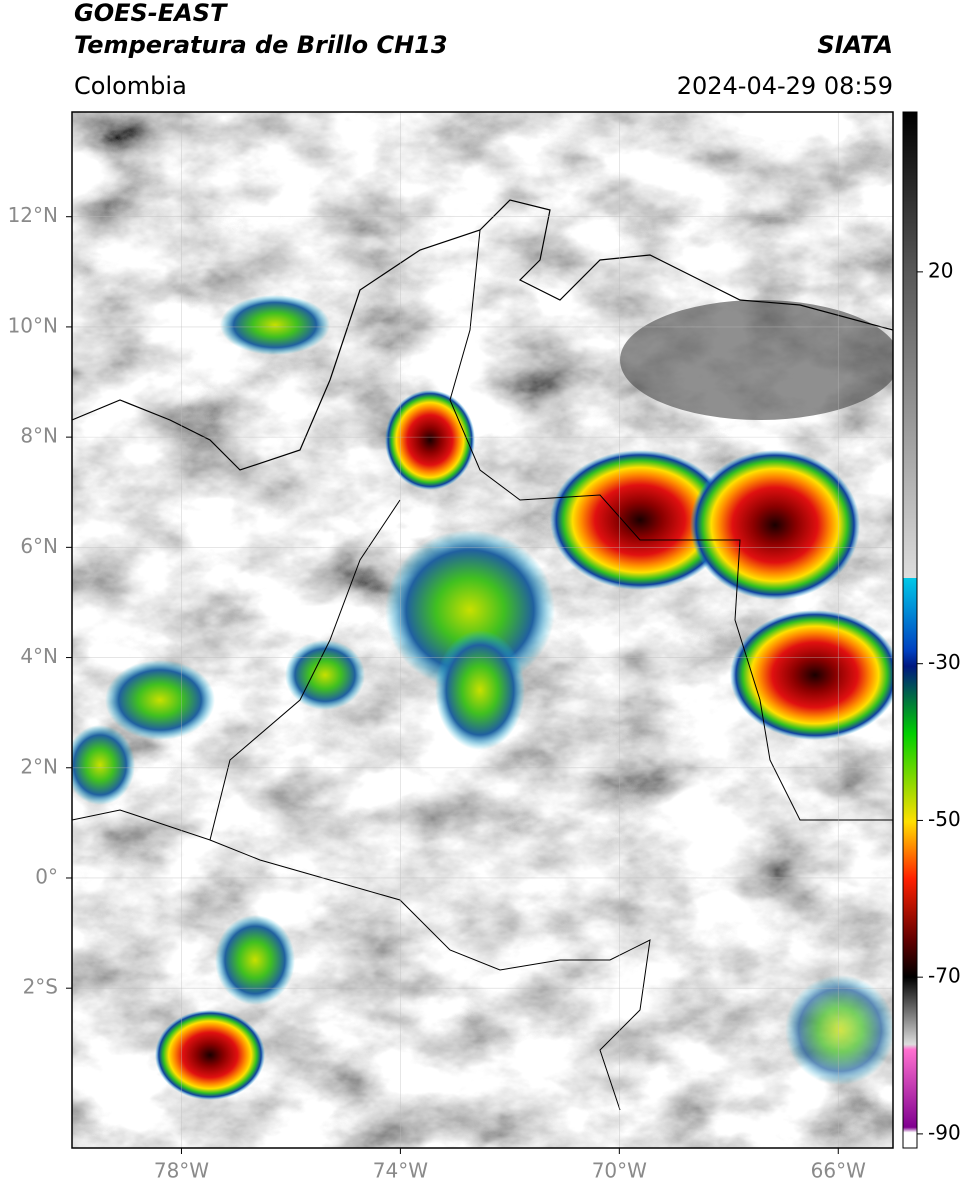 This screenshot has height=1190, width=966. Describe the element at coordinates (261, 45) in the screenshot. I see `product: Temperatura de Brillo CH13` at that location.